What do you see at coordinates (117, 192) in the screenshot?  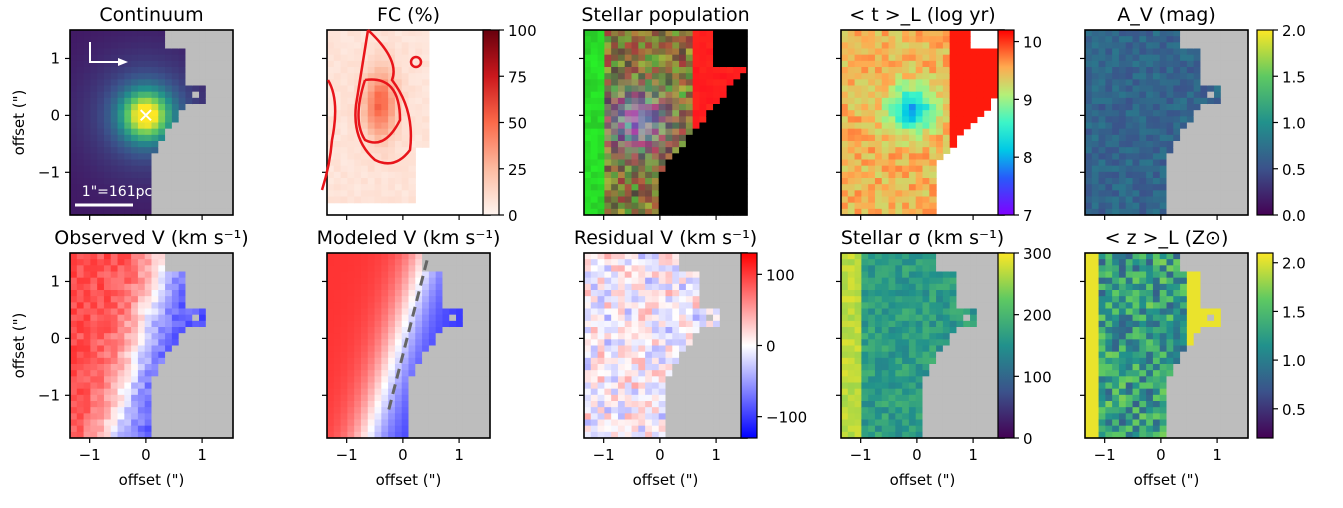 I see `scalebar-label: 1"=161pc` at bounding box center [117, 192].